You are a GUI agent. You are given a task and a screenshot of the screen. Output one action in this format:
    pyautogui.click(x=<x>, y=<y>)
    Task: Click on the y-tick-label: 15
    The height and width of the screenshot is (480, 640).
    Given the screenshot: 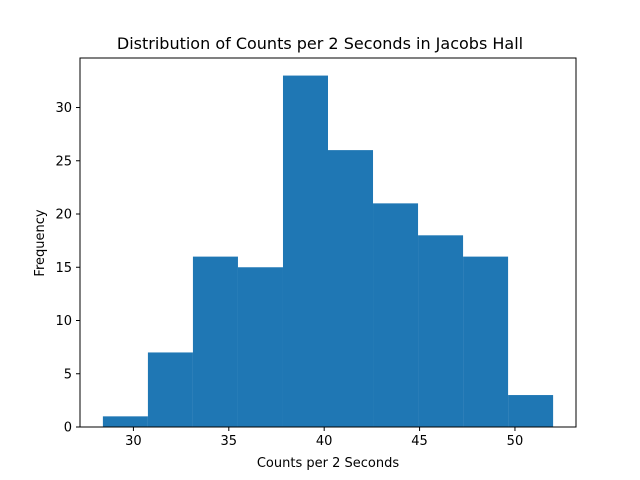 What is the action you would take?
    pyautogui.click(x=63, y=268)
    